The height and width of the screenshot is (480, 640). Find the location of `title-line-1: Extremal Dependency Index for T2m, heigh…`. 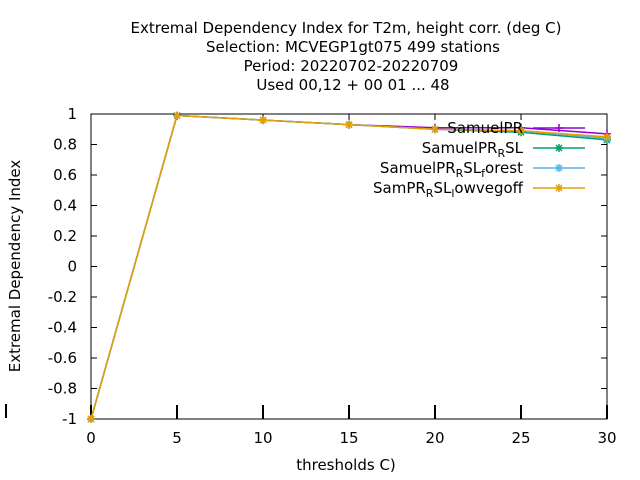

title-line-1: Extremal Dependency Index for T2m, heigh… is located at coordinates (346, 28).